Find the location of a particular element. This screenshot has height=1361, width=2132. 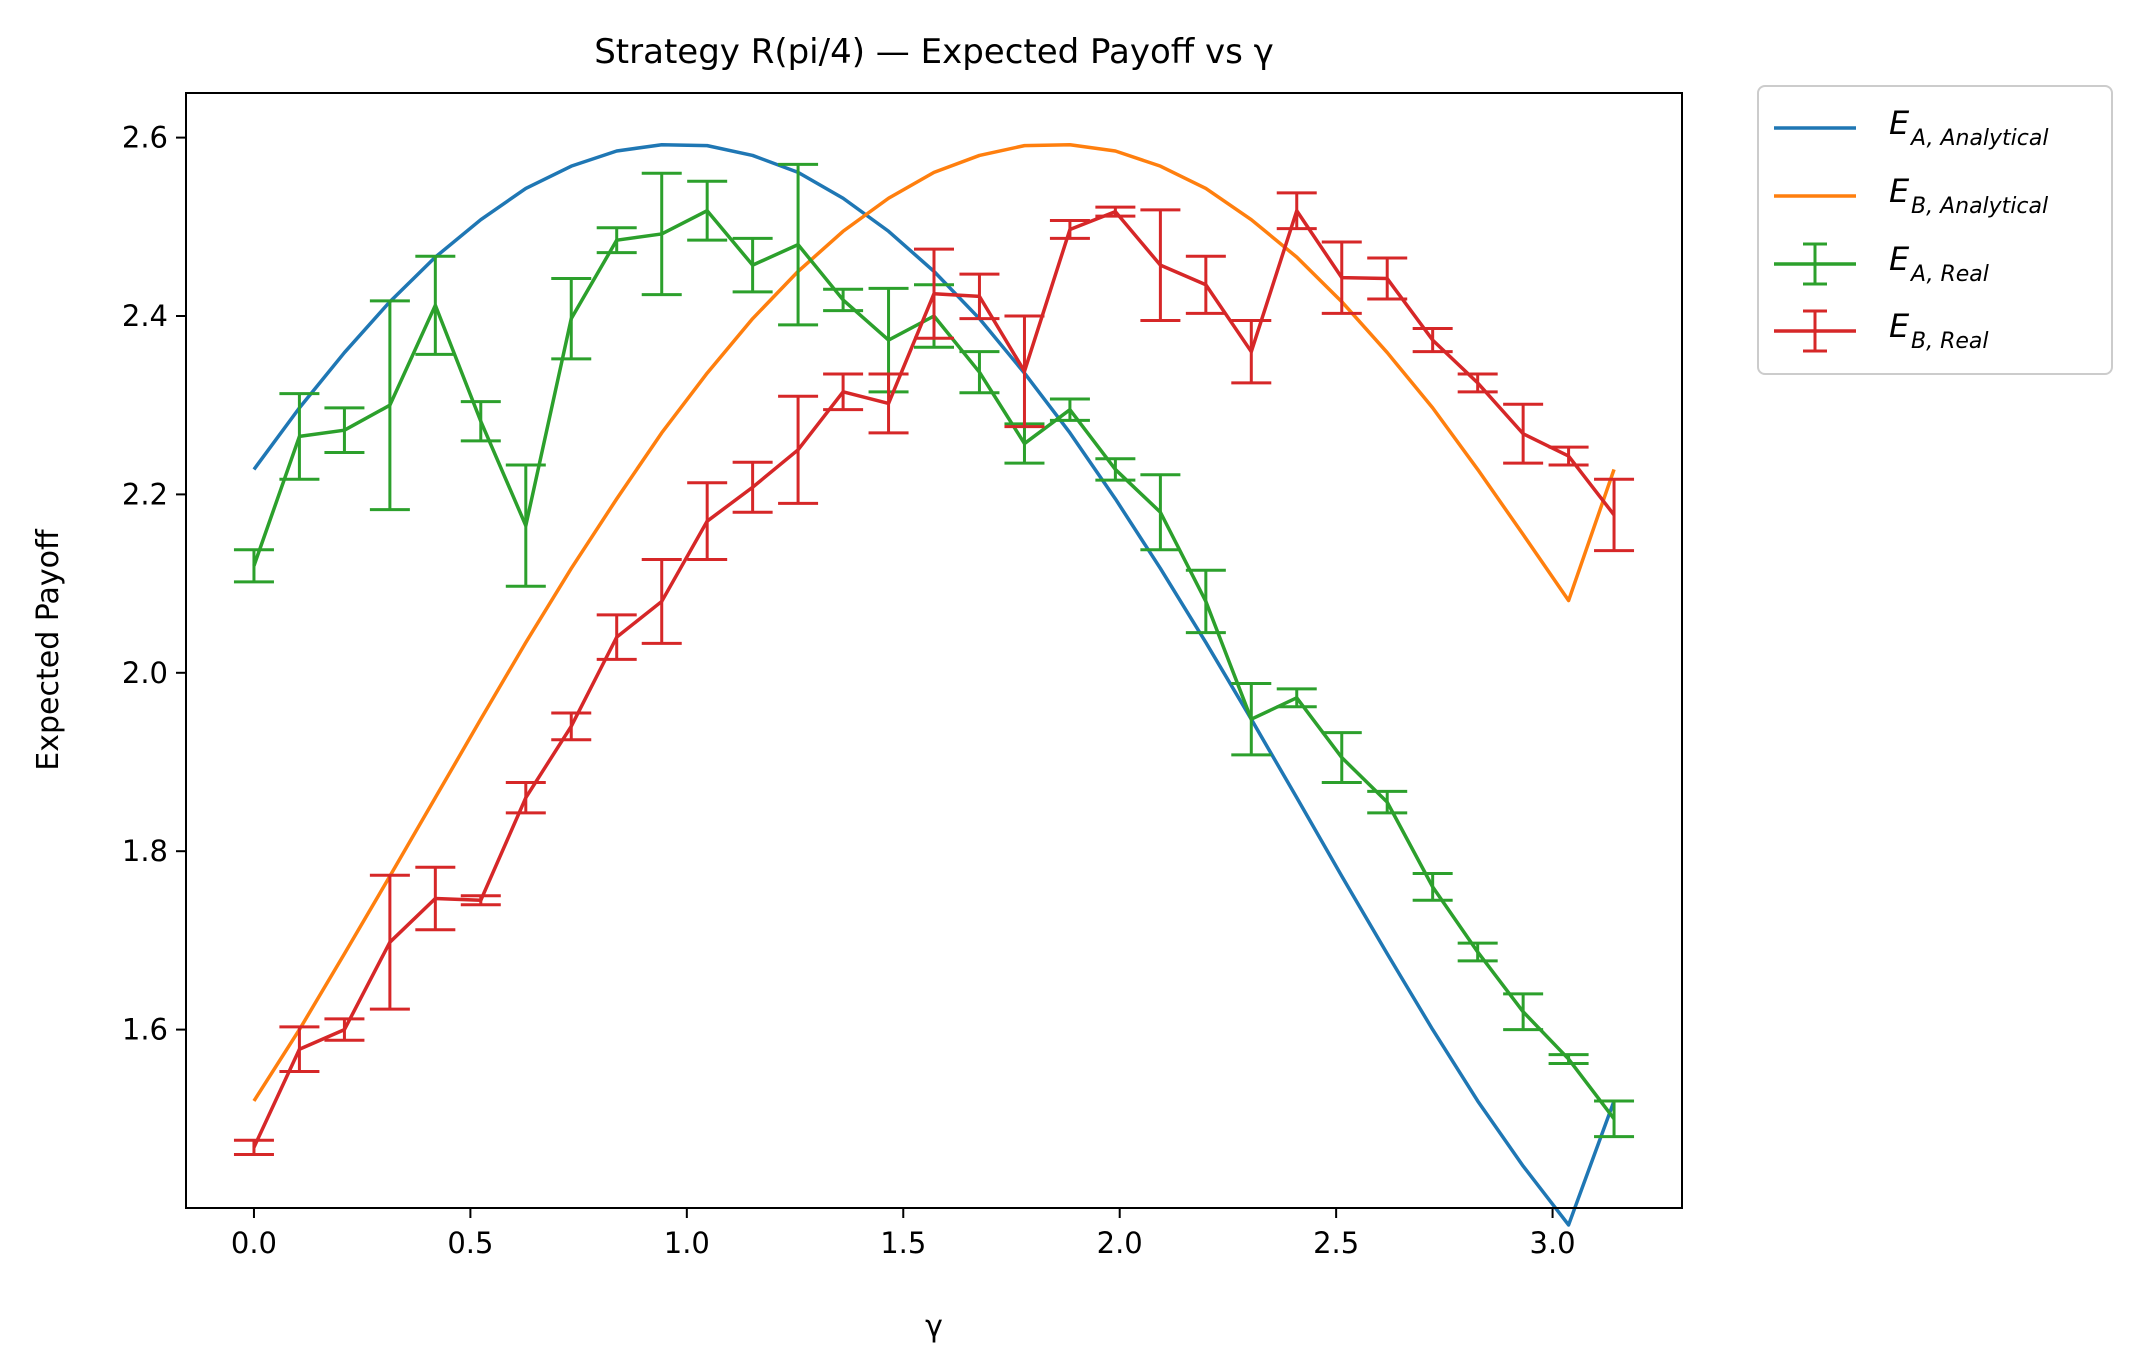

y-axis-label: Expected Payoff is located at coordinates (48, 649).